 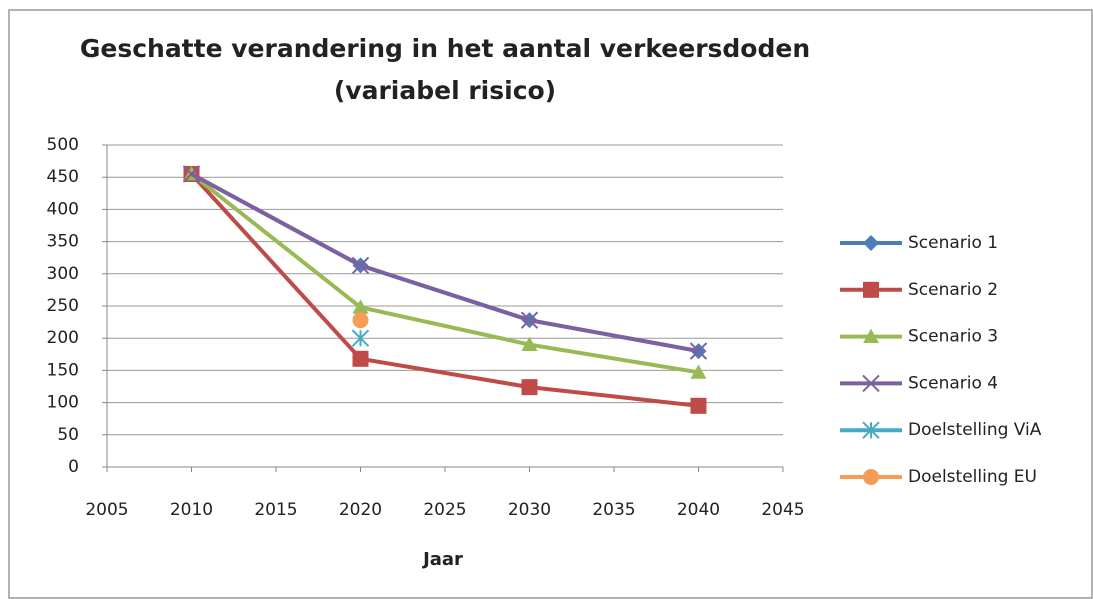 What do you see at coordinates (106, 510) in the screenshot?
I see `x-tick-label: 2005` at bounding box center [106, 510].